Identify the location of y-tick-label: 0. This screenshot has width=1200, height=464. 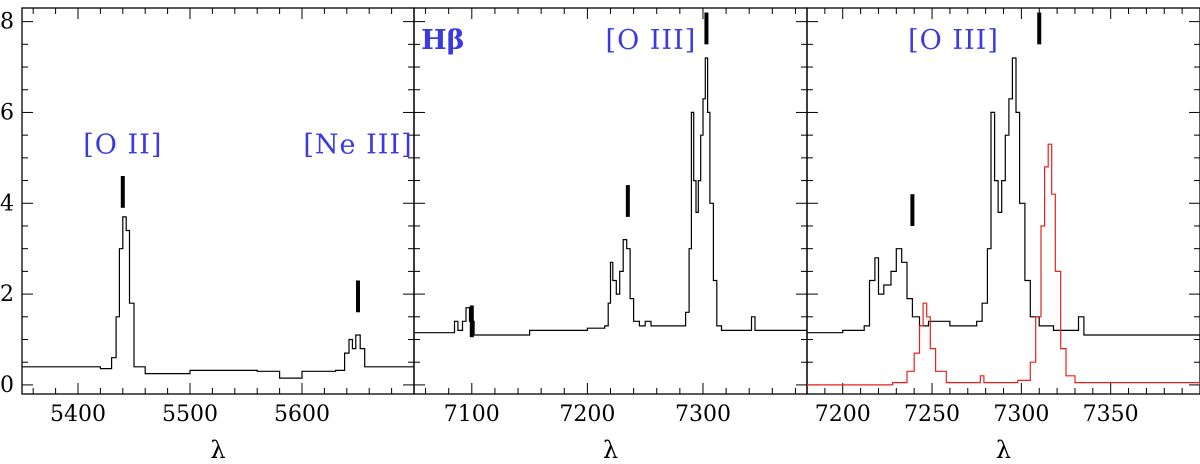
(7, 385).